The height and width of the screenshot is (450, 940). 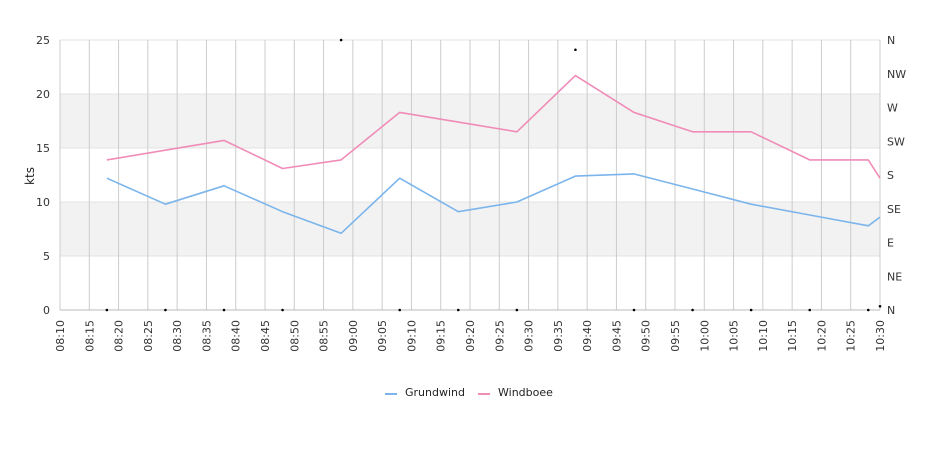 What do you see at coordinates (43, 94) in the screenshot?
I see `y-tick-label: 20` at bounding box center [43, 94].